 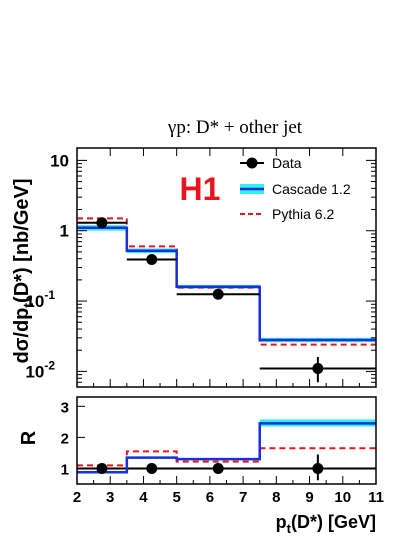 What do you see at coordinates (65, 469) in the screenshot?
I see `ratio-y-tick-label-0: 1` at bounding box center [65, 469].